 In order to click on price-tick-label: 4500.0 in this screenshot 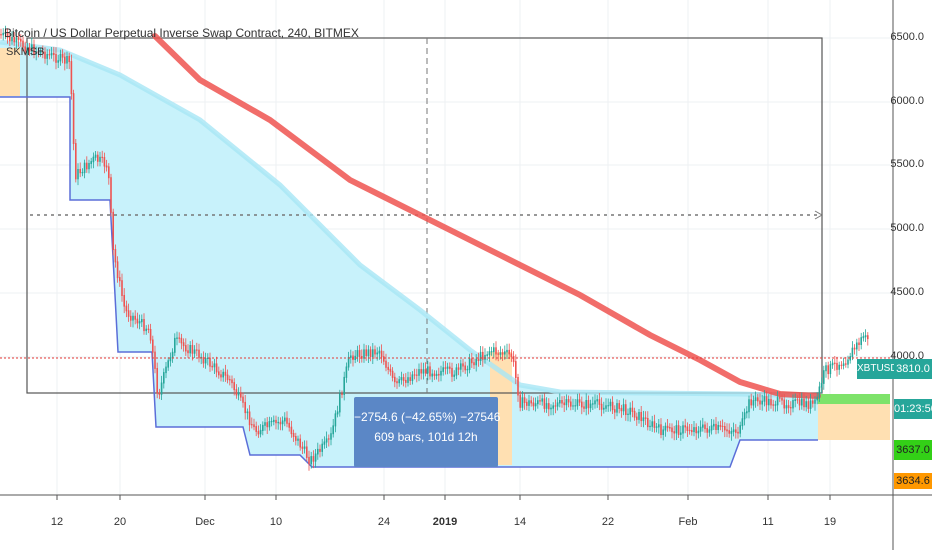, I will do `click(907, 292)`.